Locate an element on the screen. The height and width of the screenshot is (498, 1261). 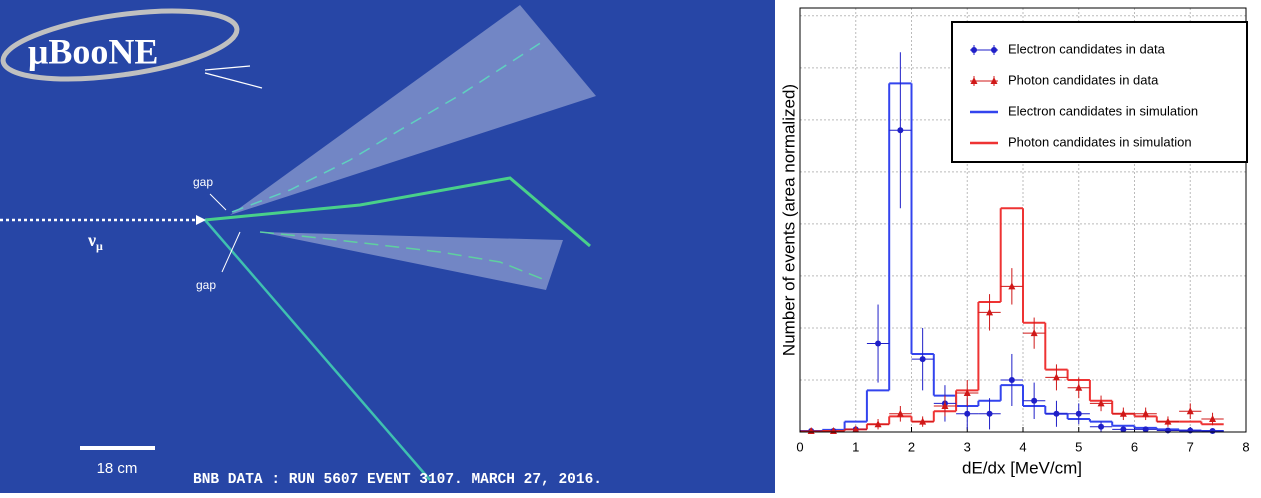
x-tick-label: 2 is located at coordinates (911, 446).